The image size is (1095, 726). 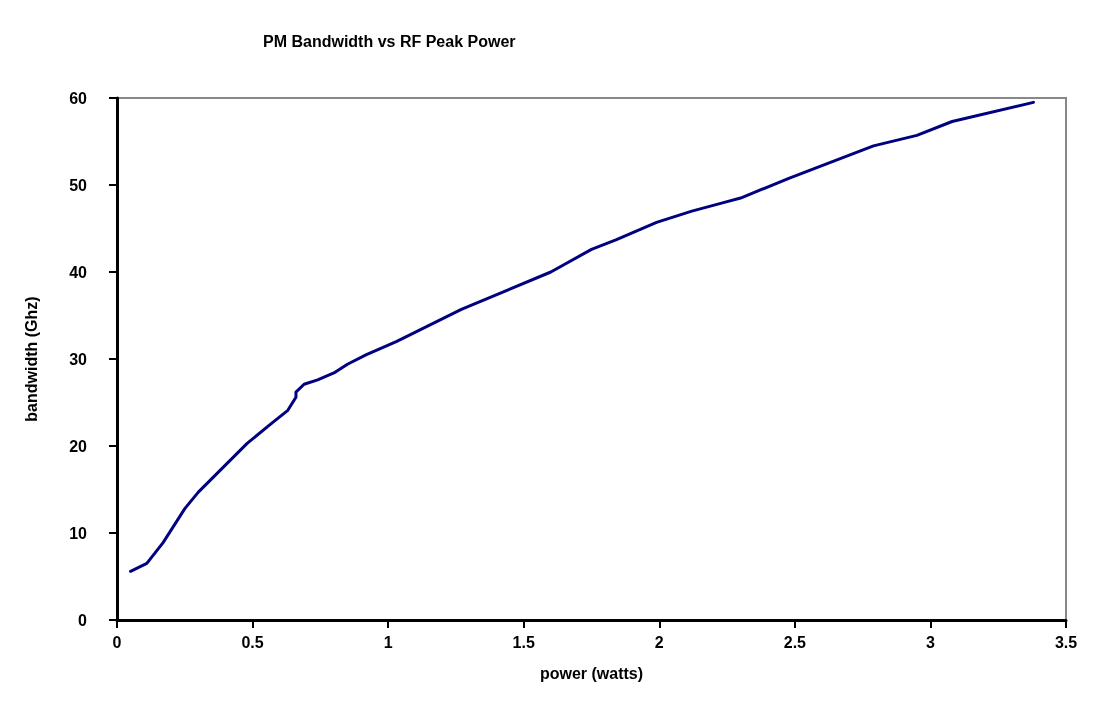 What do you see at coordinates (83, 620) in the screenshot?
I see `y-tick-label: 0` at bounding box center [83, 620].